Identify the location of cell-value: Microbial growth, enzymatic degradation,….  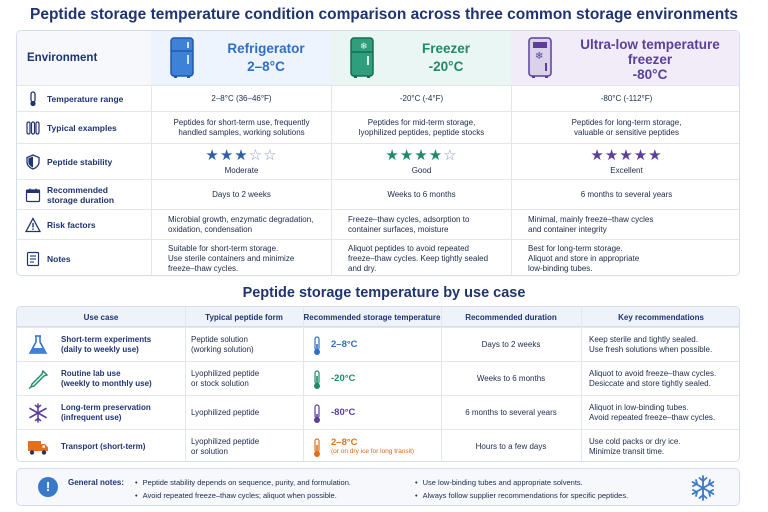
(241, 224).